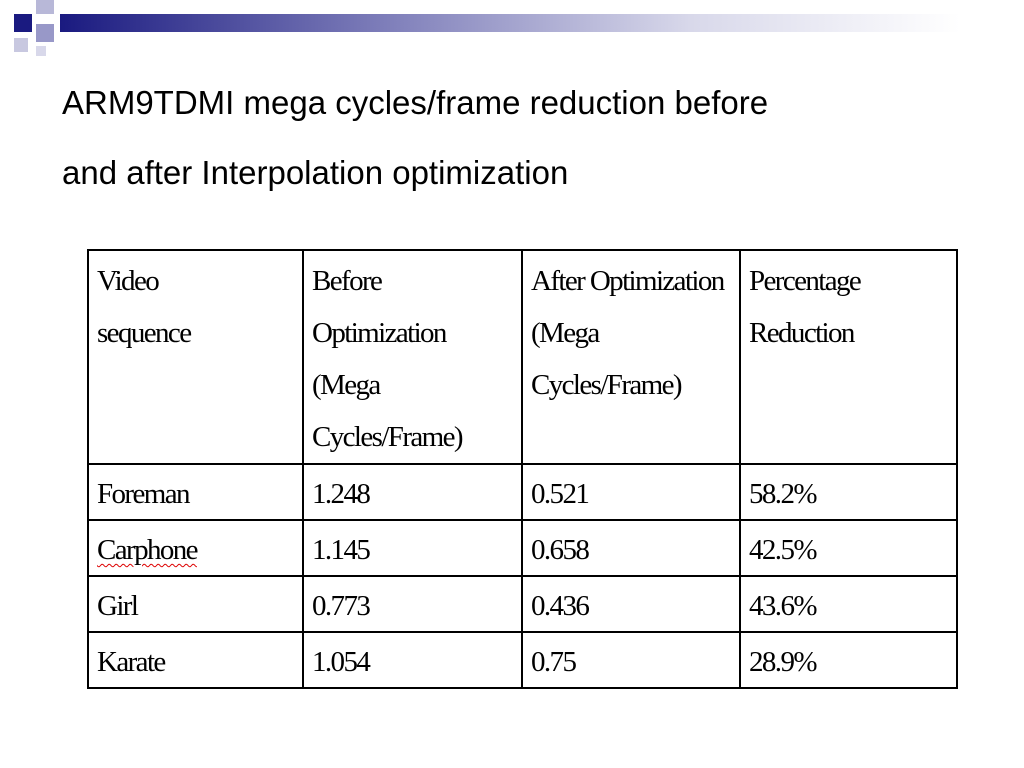  I want to click on header-cell: Before Optimization (Mega Cycles/Frame), so click(412, 357).